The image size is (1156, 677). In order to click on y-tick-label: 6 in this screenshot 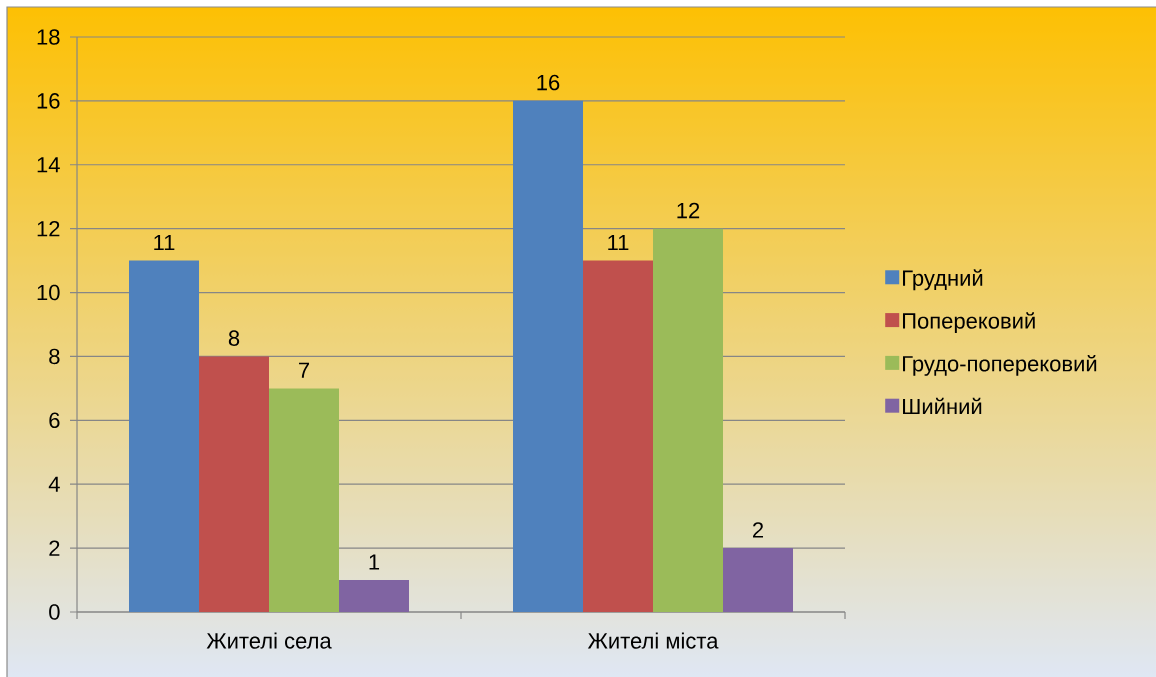, I will do `click(54, 420)`.